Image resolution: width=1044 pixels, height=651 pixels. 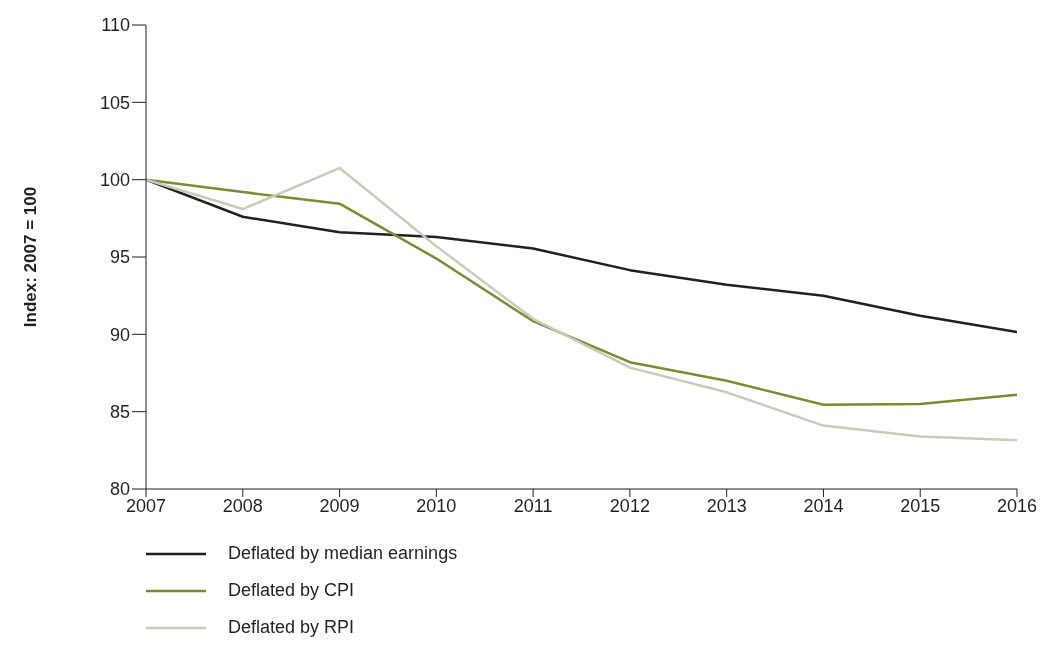 I want to click on y-tick-label: 95, so click(x=119, y=257).